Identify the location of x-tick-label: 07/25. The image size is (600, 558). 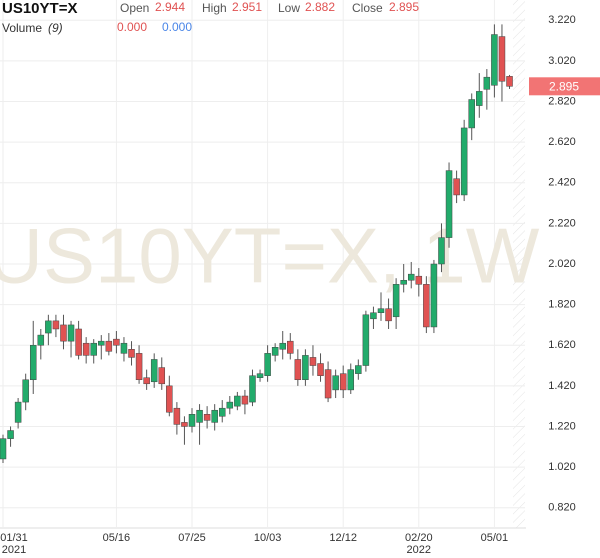
(192, 538).